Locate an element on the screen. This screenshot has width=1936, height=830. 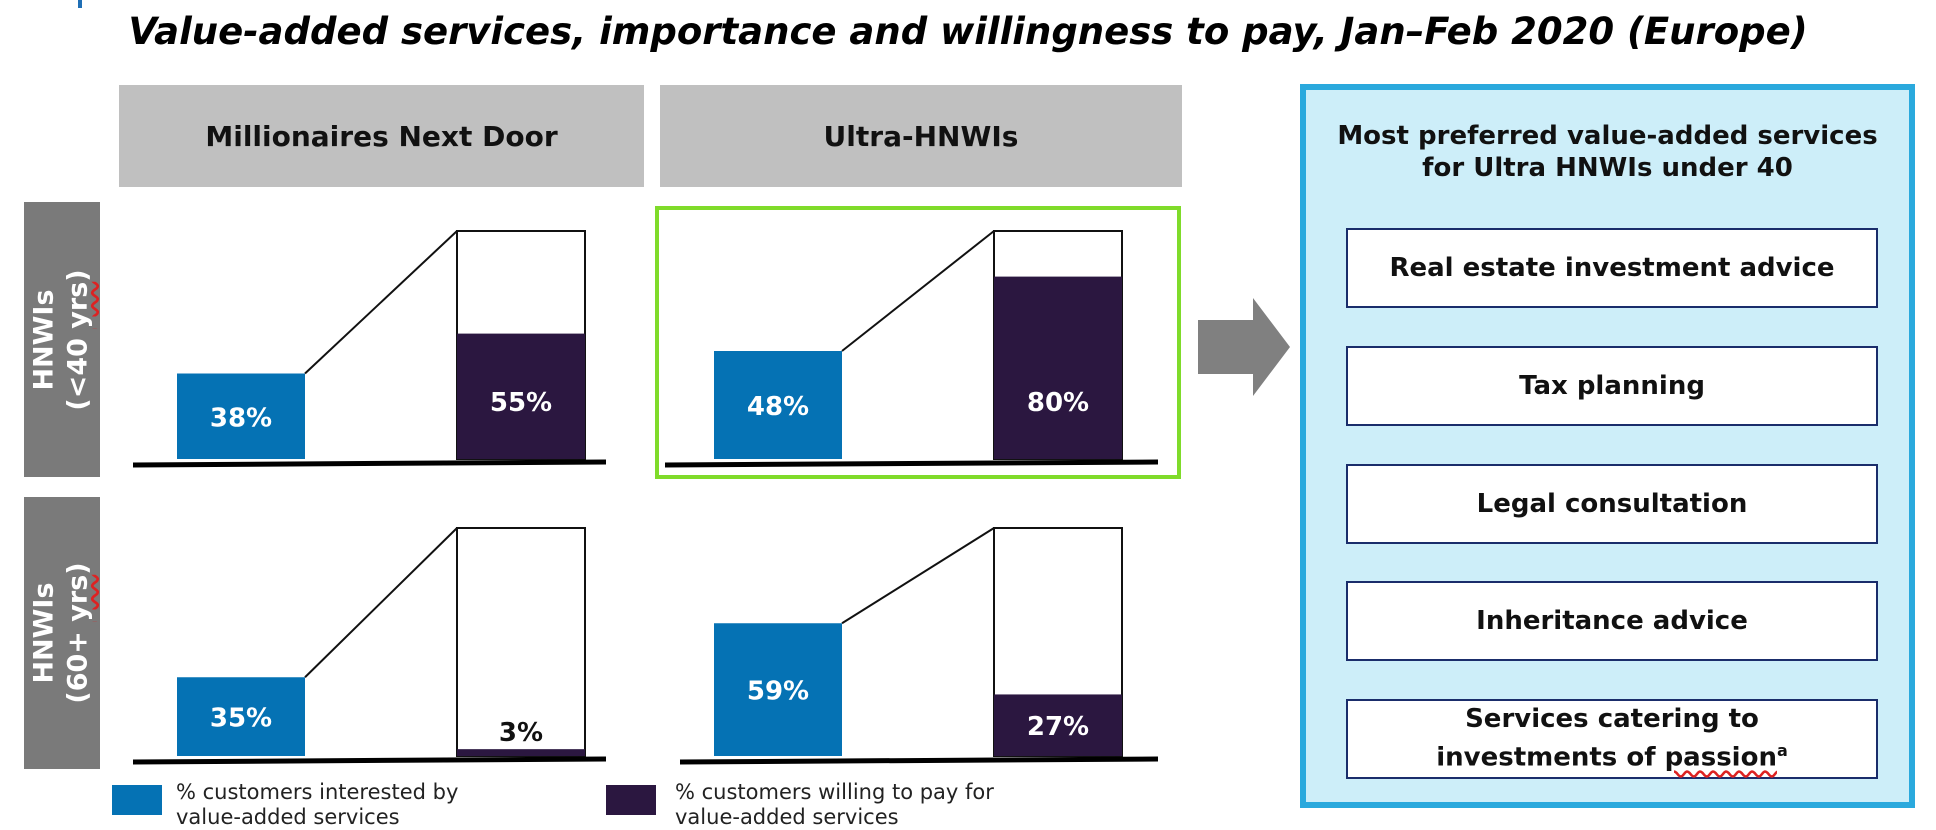
mnd-under40-bar-willing is located at coordinates (521, 396).